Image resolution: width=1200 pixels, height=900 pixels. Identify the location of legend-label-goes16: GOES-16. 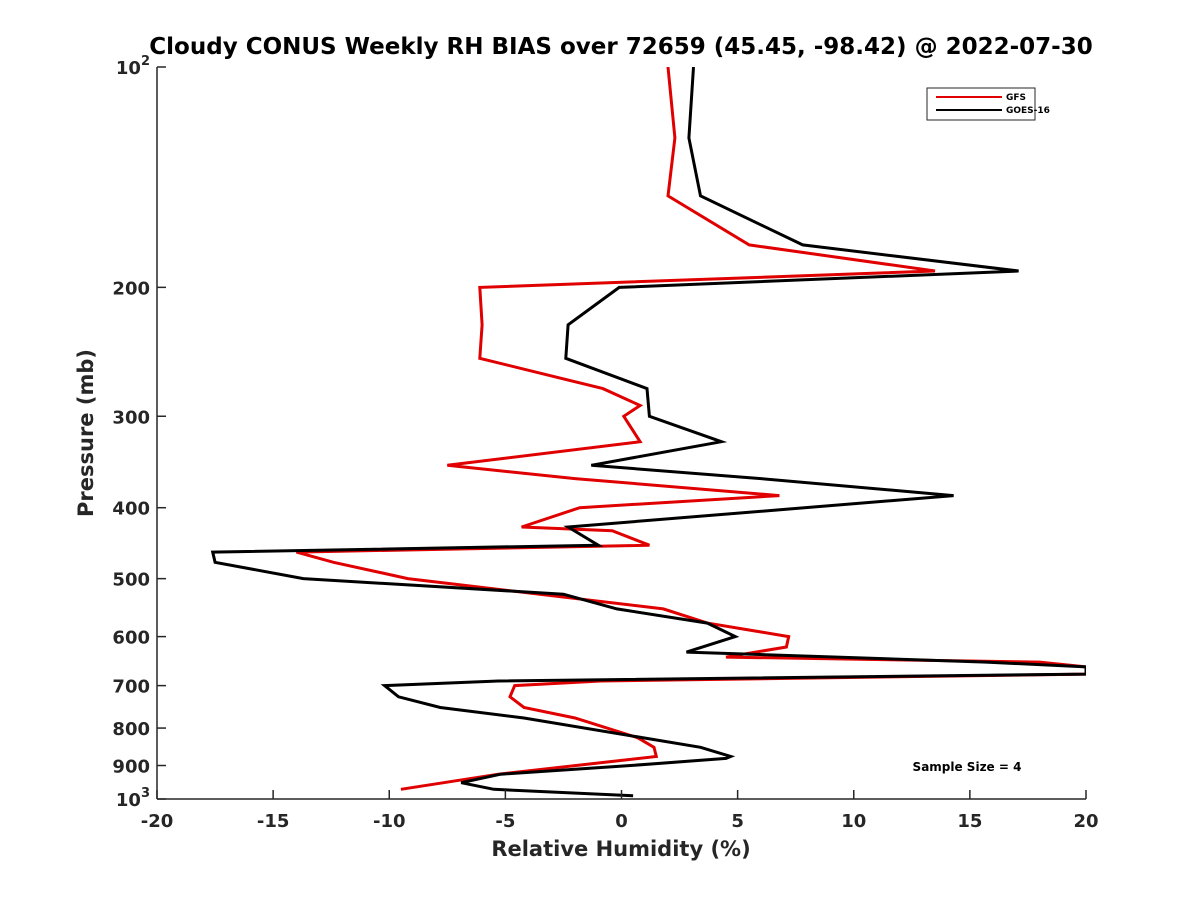
(1028, 111).